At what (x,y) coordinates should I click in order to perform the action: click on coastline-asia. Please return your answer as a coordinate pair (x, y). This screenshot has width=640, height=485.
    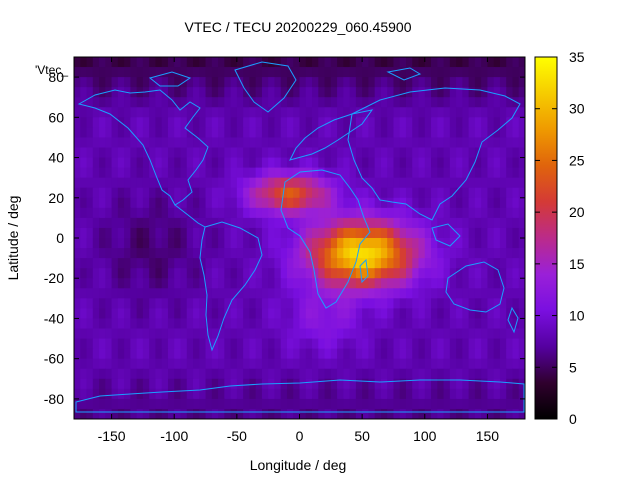
    Looking at the image, I should click on (434, 154).